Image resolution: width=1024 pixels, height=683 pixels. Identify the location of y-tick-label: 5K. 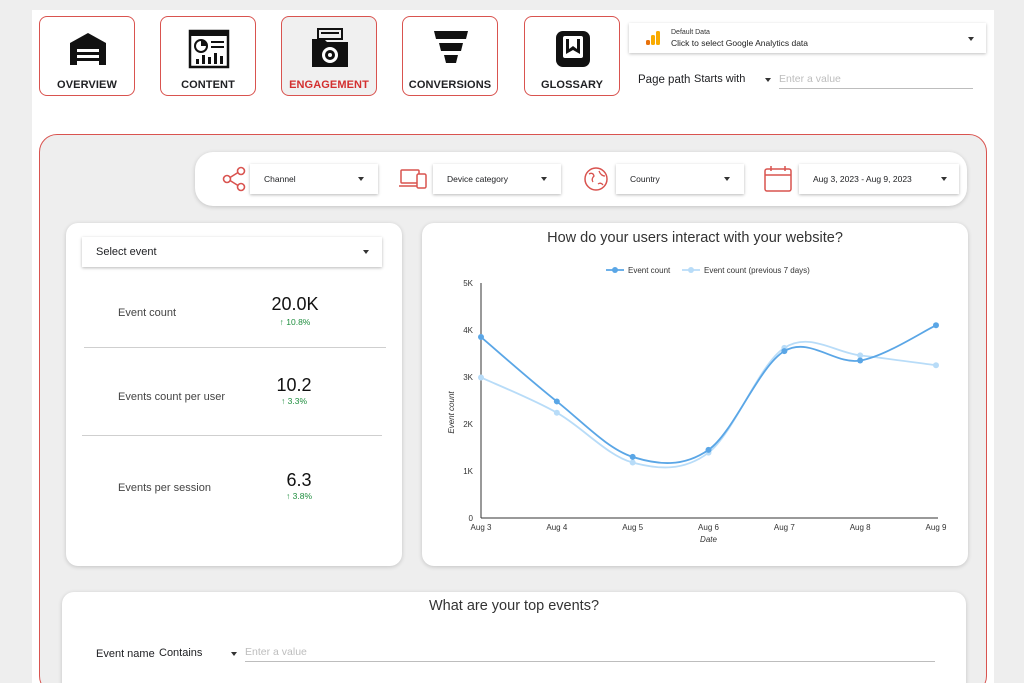
(468, 283).